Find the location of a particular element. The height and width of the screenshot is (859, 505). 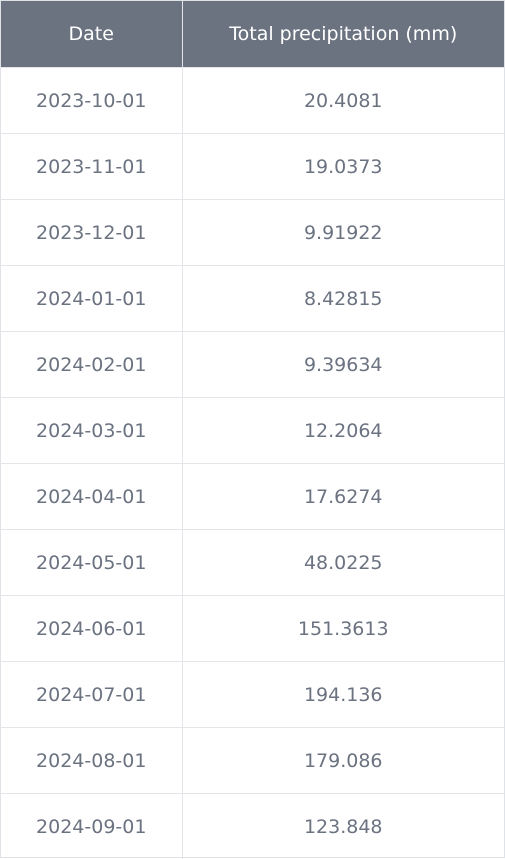

date-cell: 2024-07-01 is located at coordinates (91, 695).